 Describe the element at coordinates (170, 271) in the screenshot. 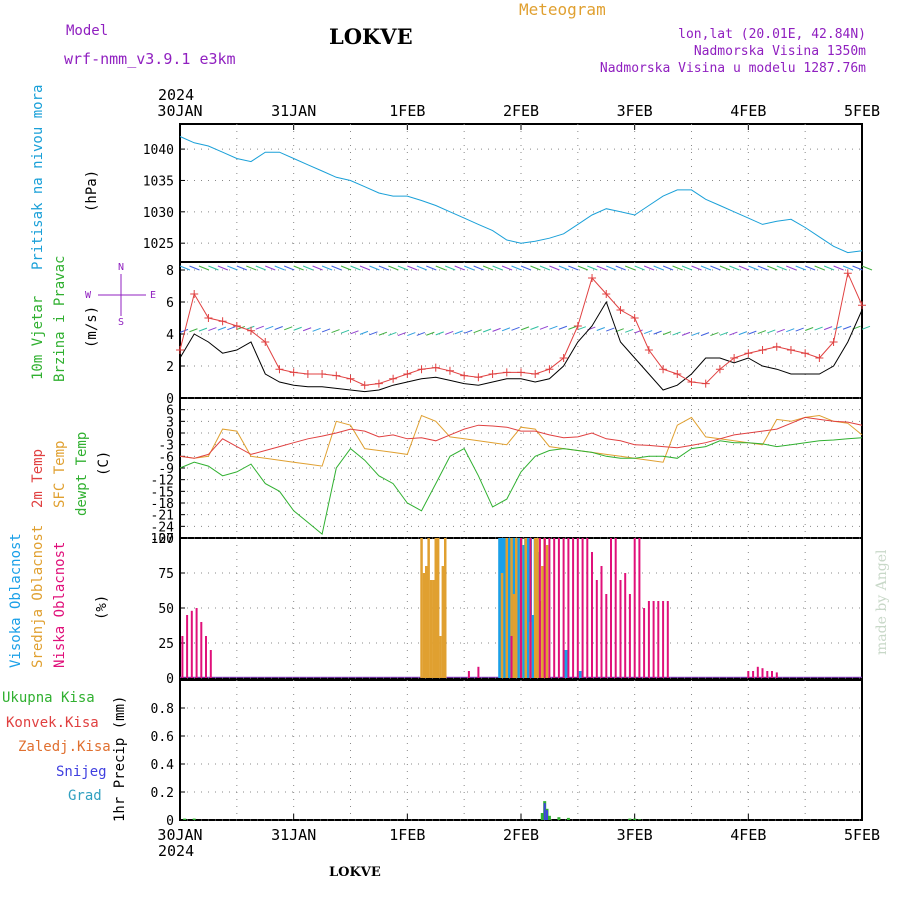

I see `y-tick-label: 8` at that location.